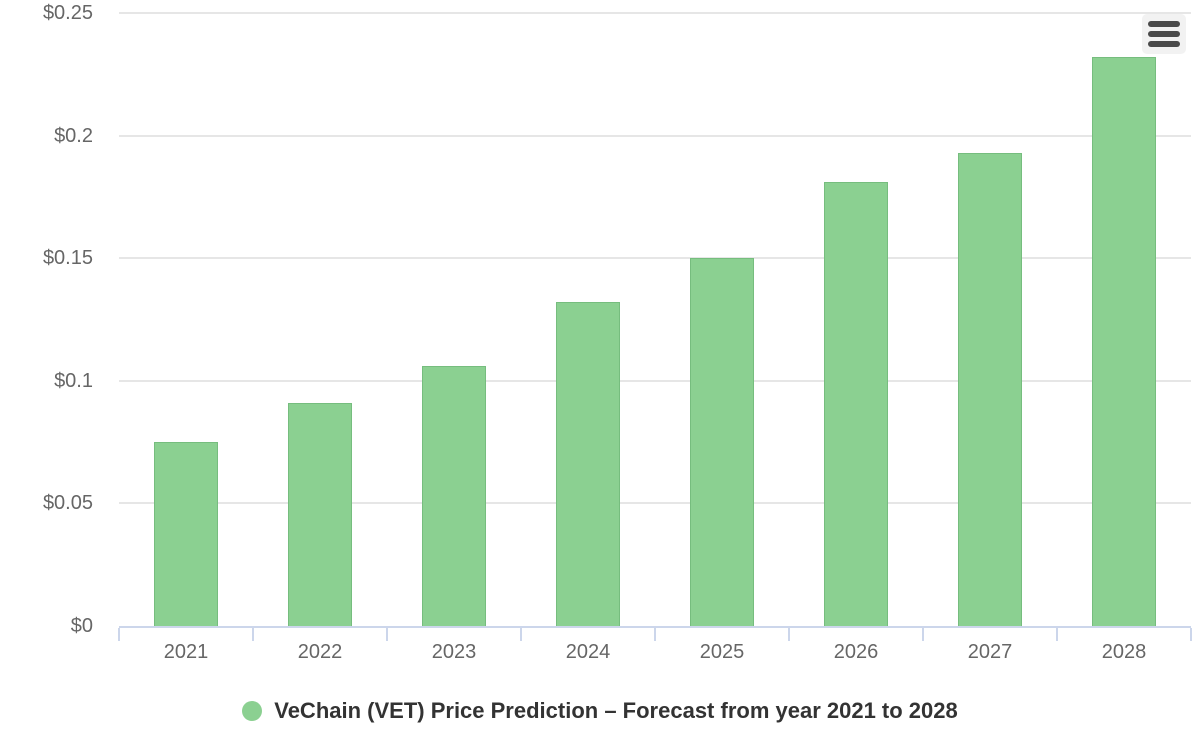  Describe the element at coordinates (856, 652) in the screenshot. I see `x-tick-label-2026: 2026` at that location.